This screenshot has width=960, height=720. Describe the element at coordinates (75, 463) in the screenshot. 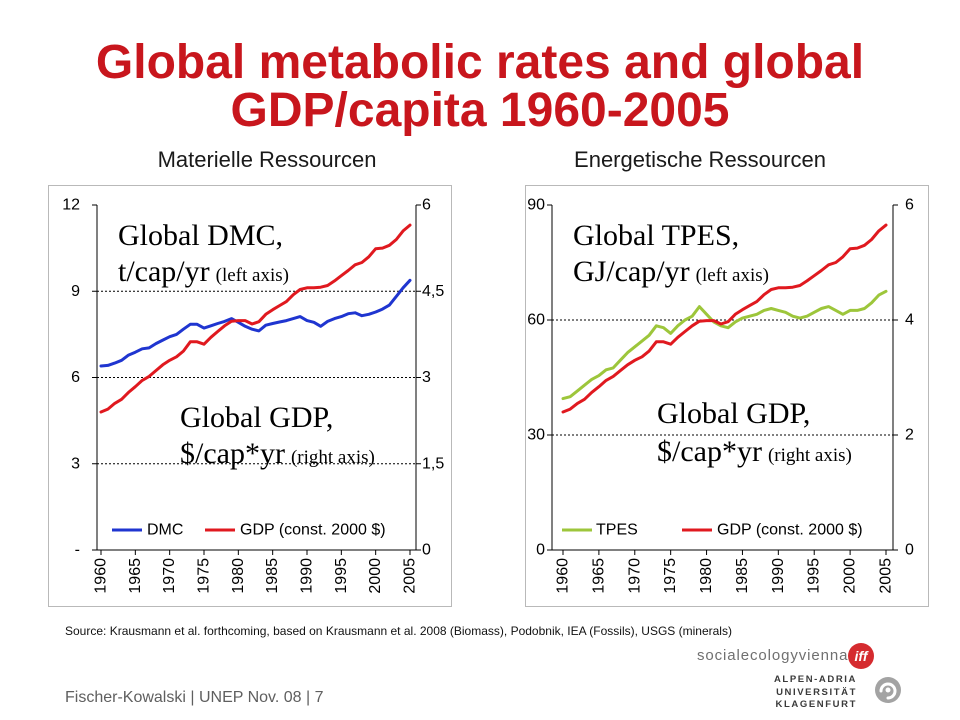

I see `left-axis-tick-label: 3` at that location.